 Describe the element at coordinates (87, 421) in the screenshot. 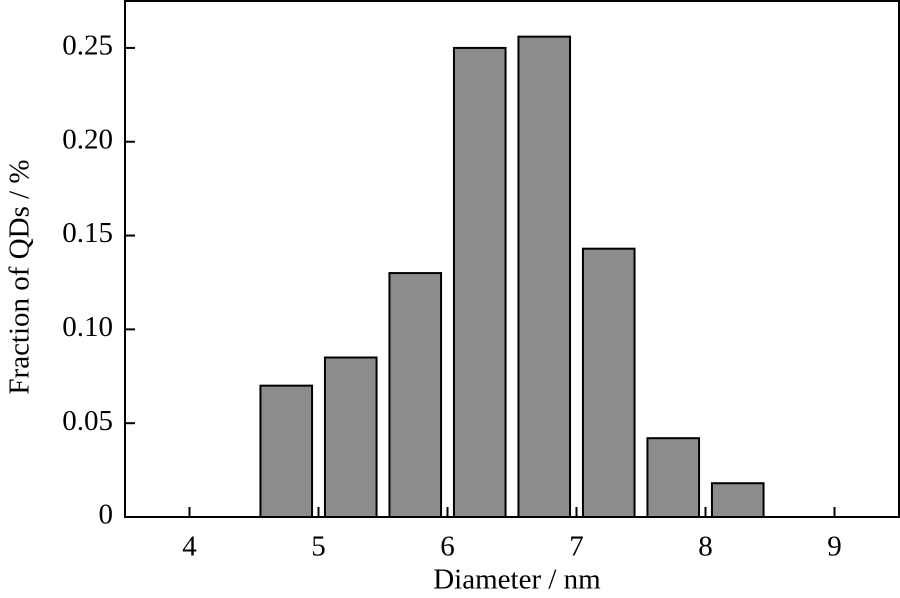

I see `y-tick-label: 0.05` at that location.